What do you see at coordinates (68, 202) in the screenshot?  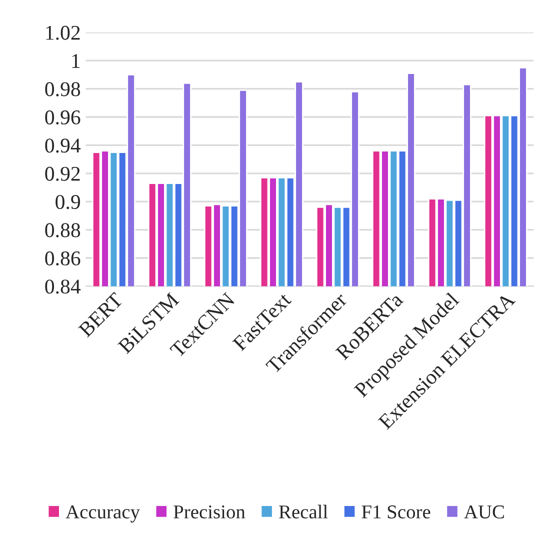 I see `y-tick-label: 0.9` at bounding box center [68, 202].